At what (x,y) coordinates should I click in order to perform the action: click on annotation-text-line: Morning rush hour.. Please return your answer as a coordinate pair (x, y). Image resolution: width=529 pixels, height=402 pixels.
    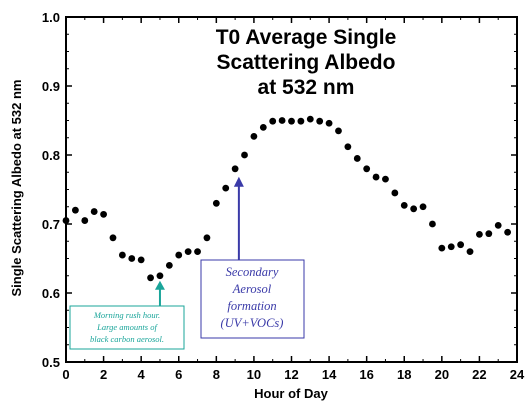
    Looking at the image, I should click on (126, 315).